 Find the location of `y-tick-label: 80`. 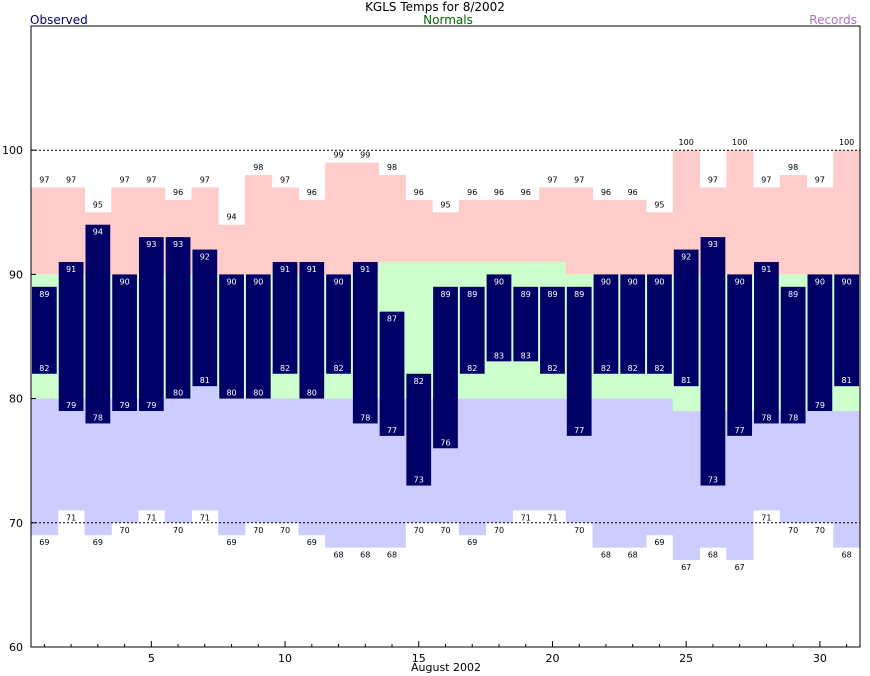

y-tick-label: 80 is located at coordinates (16, 399).